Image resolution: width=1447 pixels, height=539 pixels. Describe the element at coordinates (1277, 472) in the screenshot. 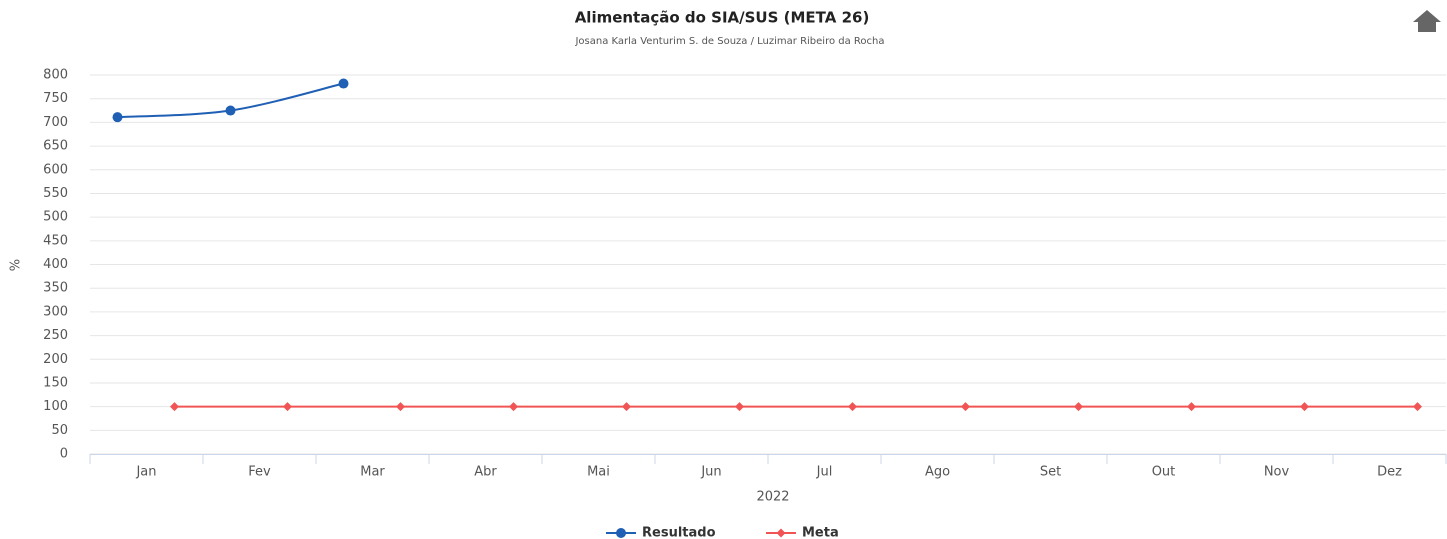

I see `x-tick-label: Nov` at that location.